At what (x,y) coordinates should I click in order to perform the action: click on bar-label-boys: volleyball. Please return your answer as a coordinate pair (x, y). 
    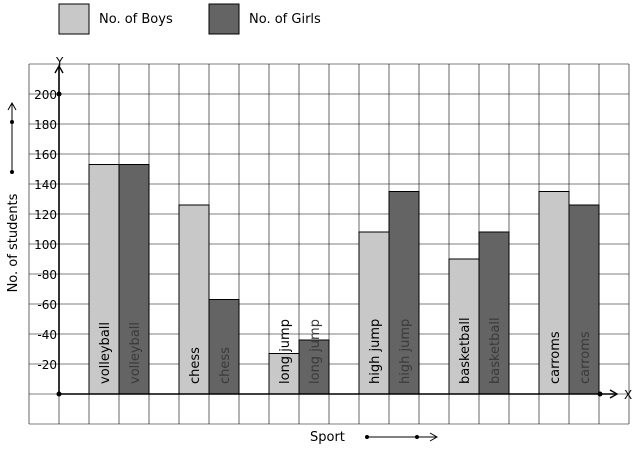
    Looking at the image, I should click on (105, 353).